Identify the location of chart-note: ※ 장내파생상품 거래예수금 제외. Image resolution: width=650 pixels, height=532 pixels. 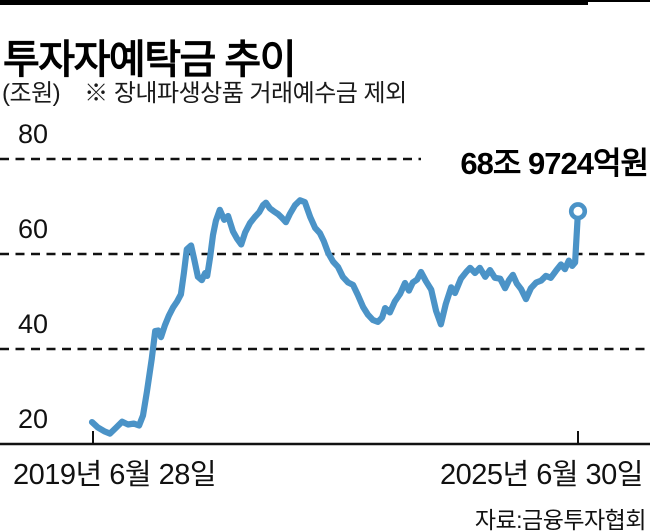
(245, 93).